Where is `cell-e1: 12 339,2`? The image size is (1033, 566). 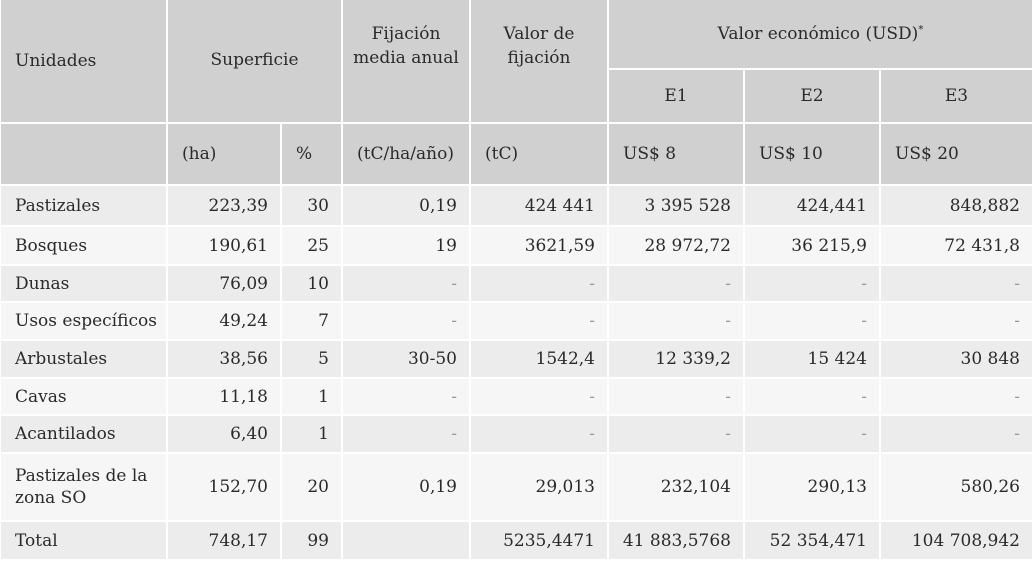 cell-e1: 12 339,2 is located at coordinates (677, 360).